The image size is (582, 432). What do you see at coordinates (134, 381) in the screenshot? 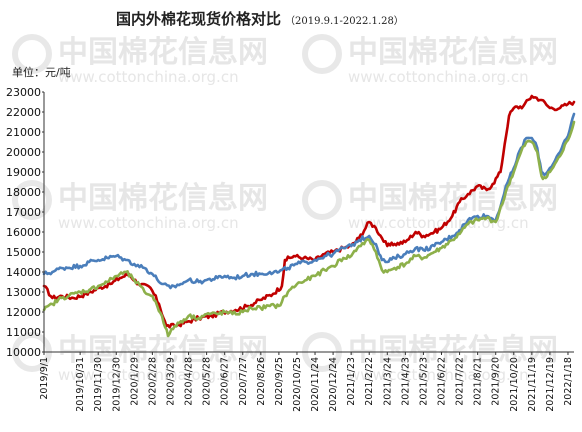
I see `x-tick-label: 2020/1/29` at bounding box center [134, 381].